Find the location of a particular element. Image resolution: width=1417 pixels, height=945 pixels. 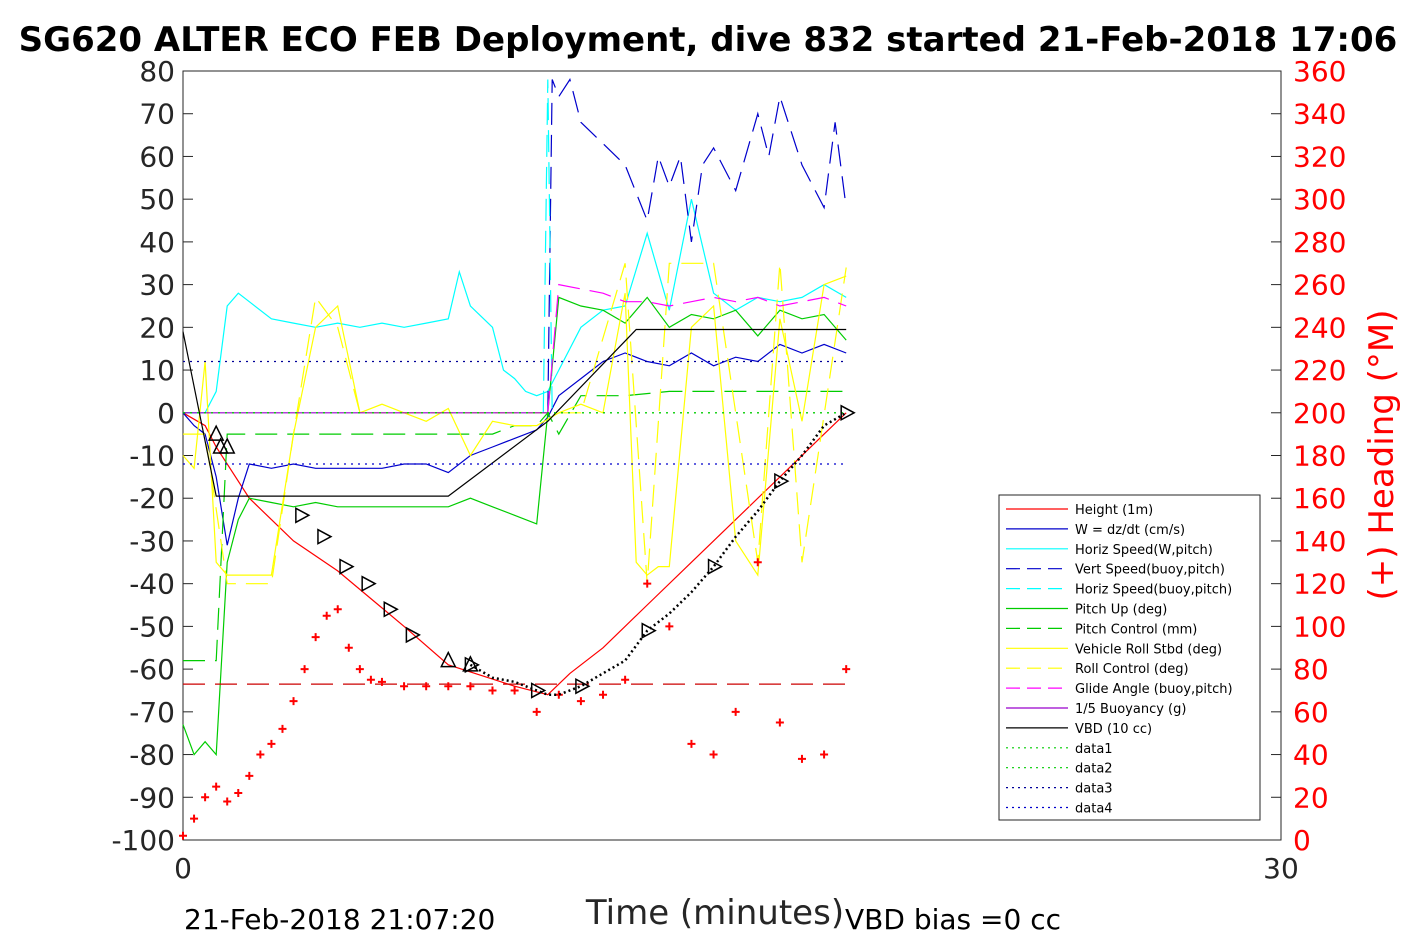

y-left-tick-label: -20 is located at coordinates (152, 498).